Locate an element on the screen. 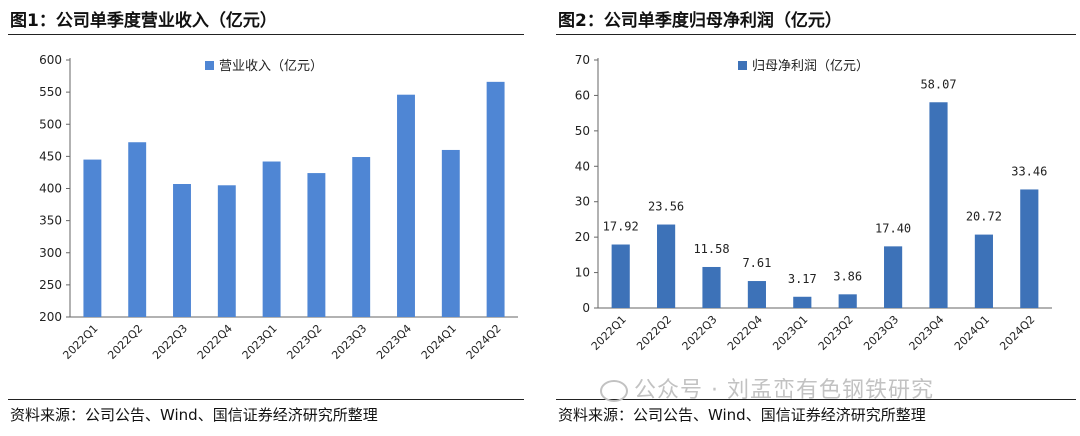  y-tick-label: 500 is located at coordinates (50, 124).